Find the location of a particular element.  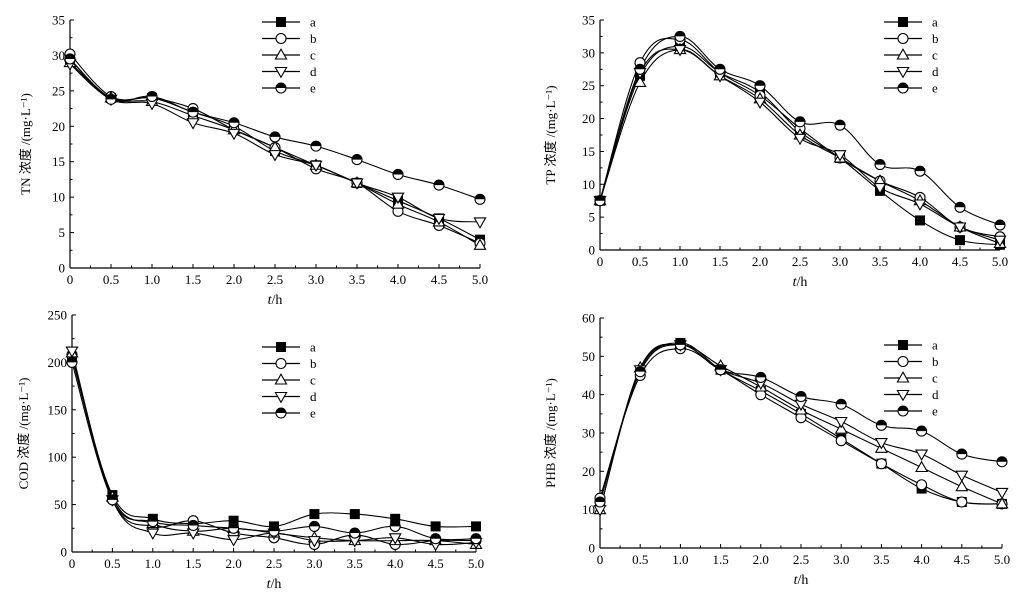

series-b-line is located at coordinates (800, 137).